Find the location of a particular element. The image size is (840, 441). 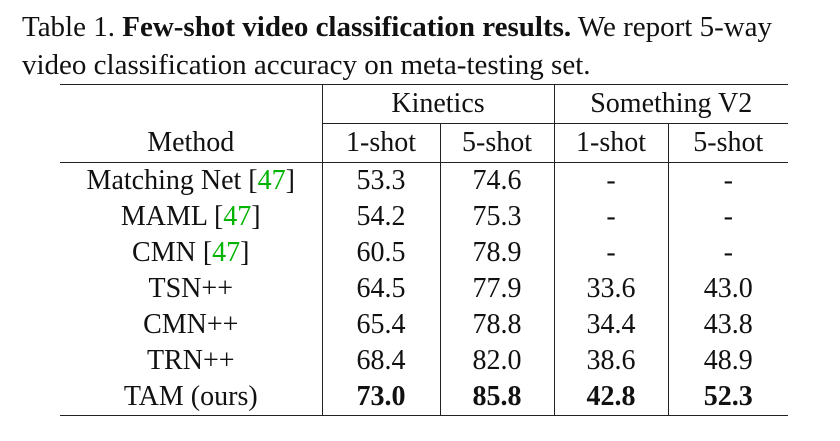

group-header-kinetics: Kinetics is located at coordinates (438, 104).